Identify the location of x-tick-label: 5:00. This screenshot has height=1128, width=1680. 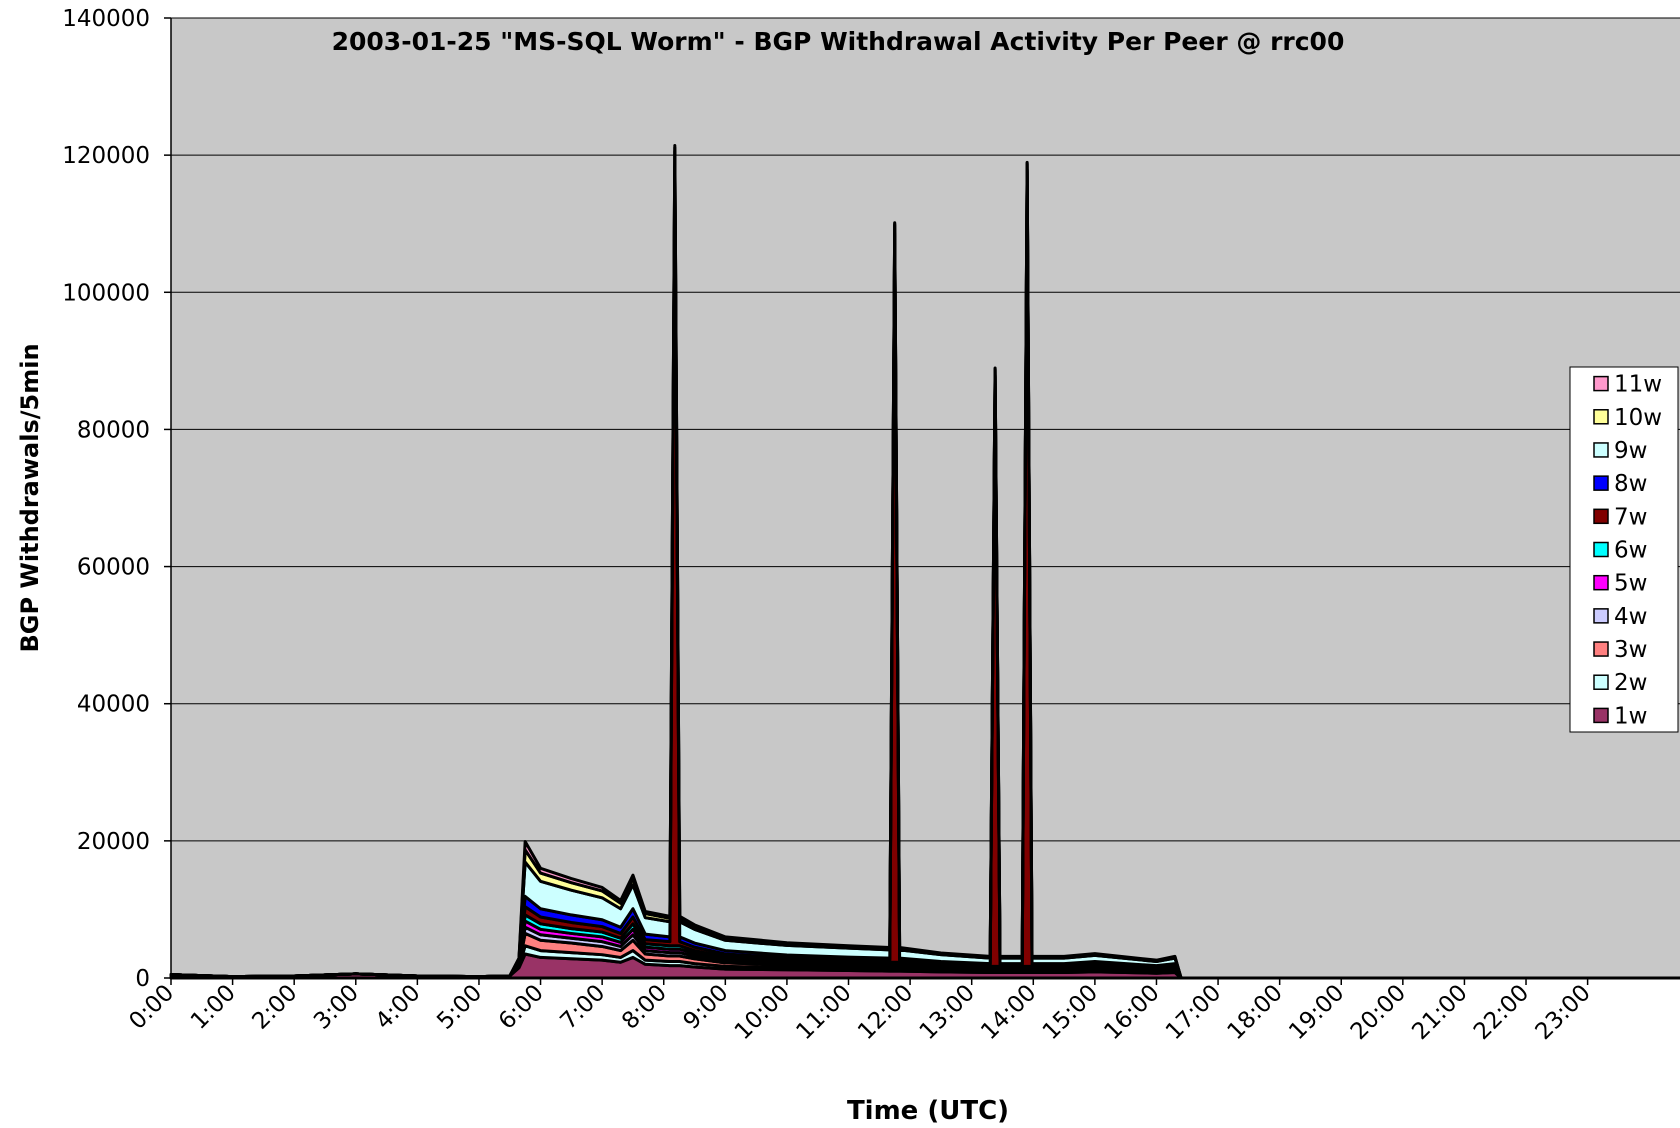
(459, 1007).